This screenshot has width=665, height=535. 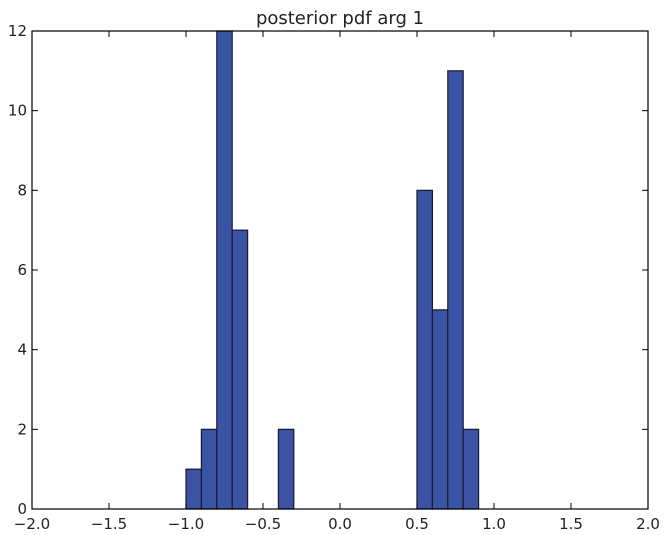 I want to click on x-tick-labels: −2.0 −1.5 −1.0 −0.5 0.0 0.5 1.0 1.5 2.0, so click(x=337, y=524).